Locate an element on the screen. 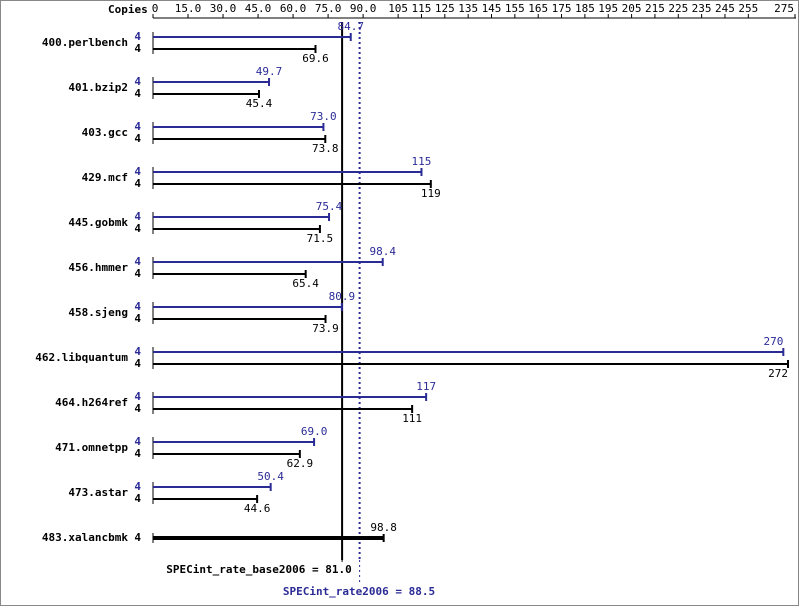 This screenshot has height=606, width=799. value-label: 115 is located at coordinates (422, 161).